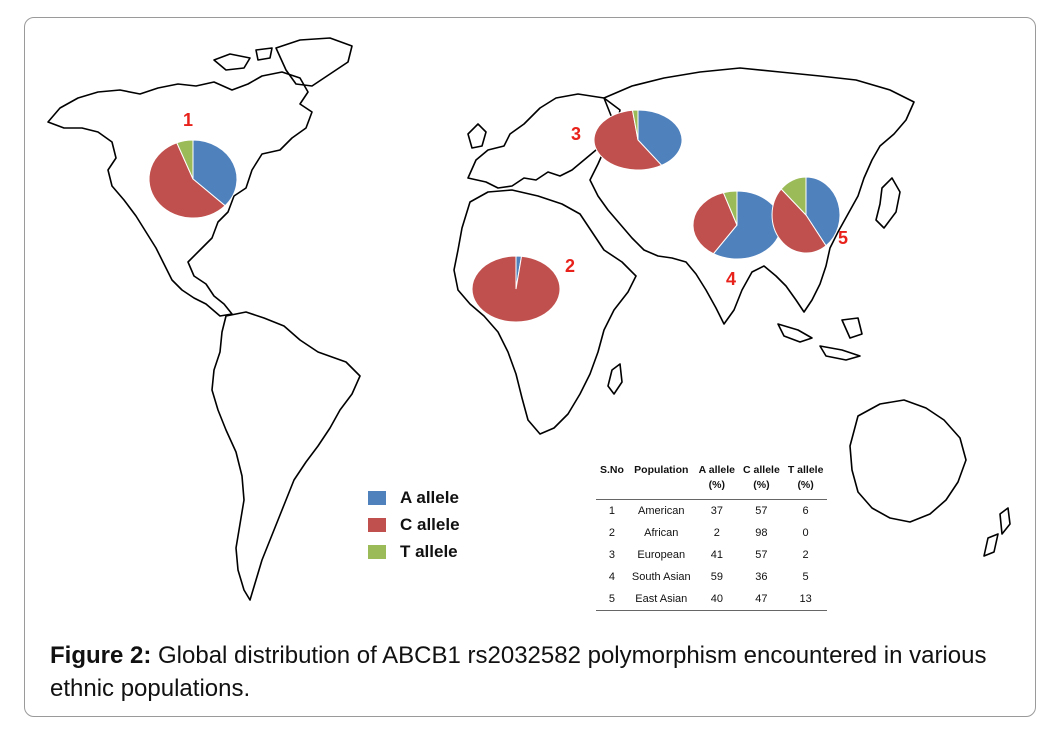 Image resolution: width=1056 pixels, height=739 pixels. I want to click on cell-c-allele: 98, so click(761, 533).